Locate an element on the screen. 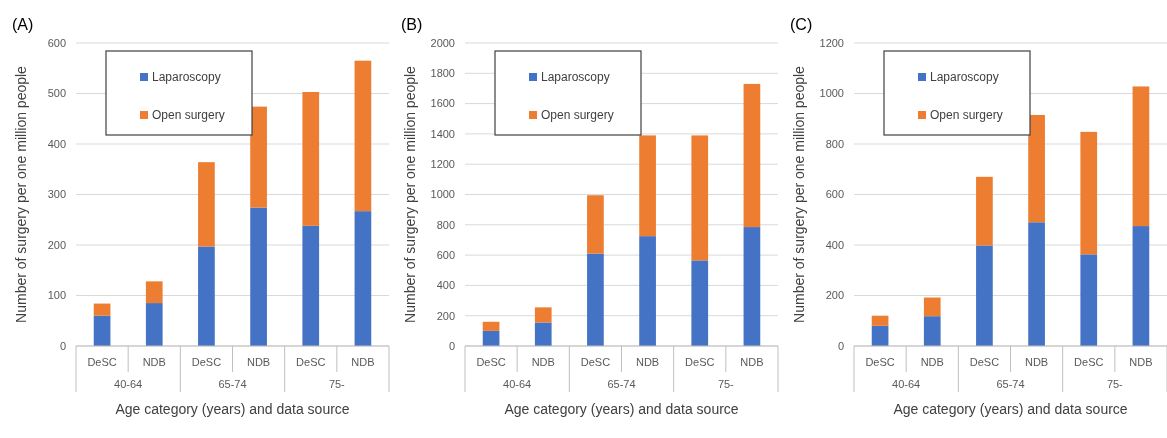 The image size is (1167, 438). y-tick-label: 1600 is located at coordinates (442, 103).